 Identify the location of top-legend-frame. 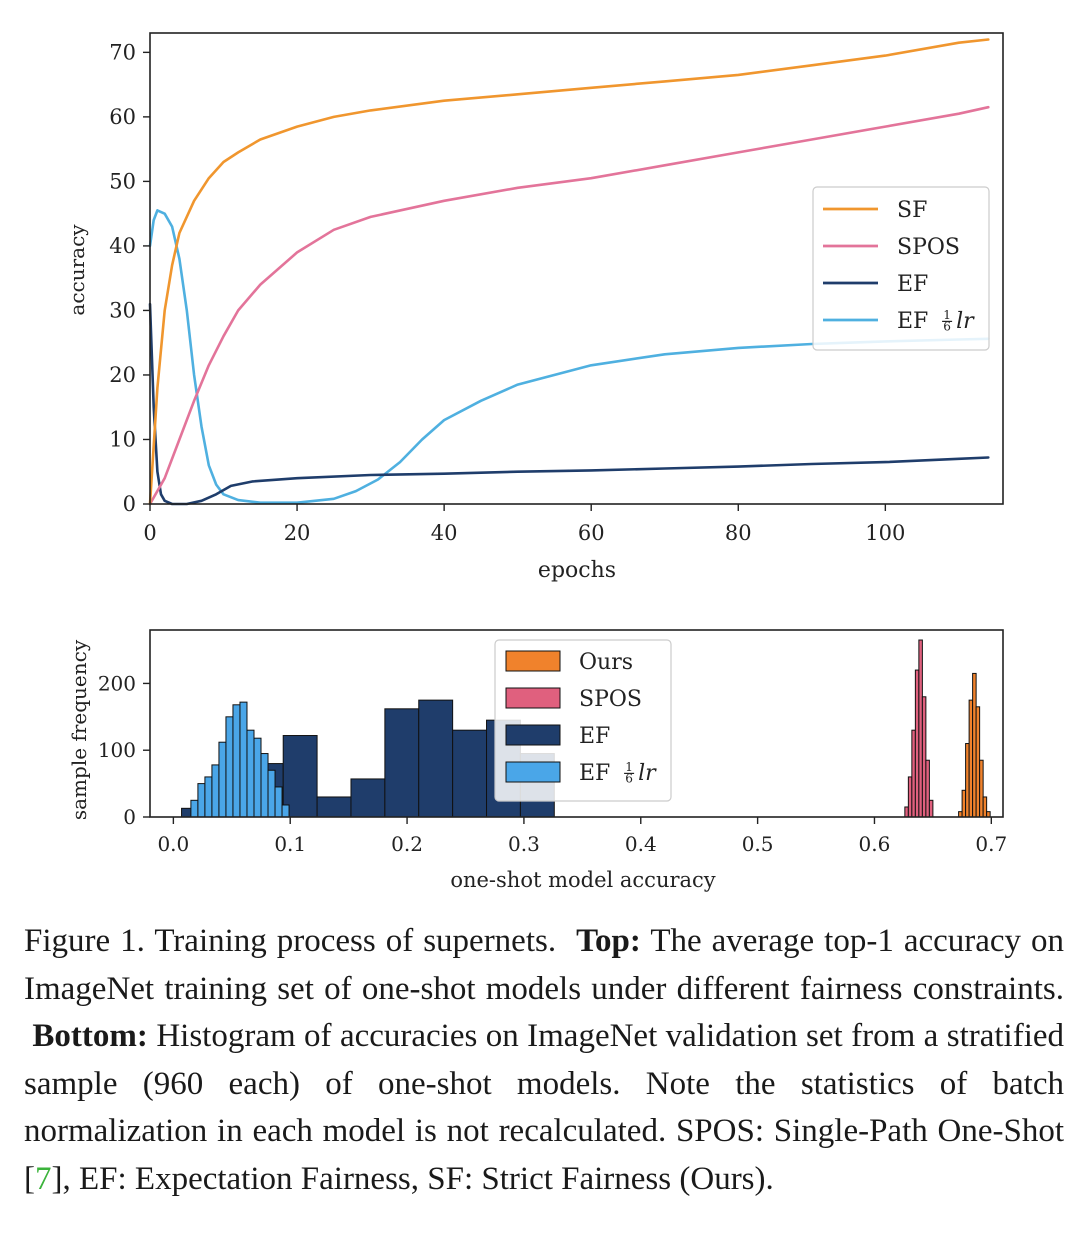
(901, 268).